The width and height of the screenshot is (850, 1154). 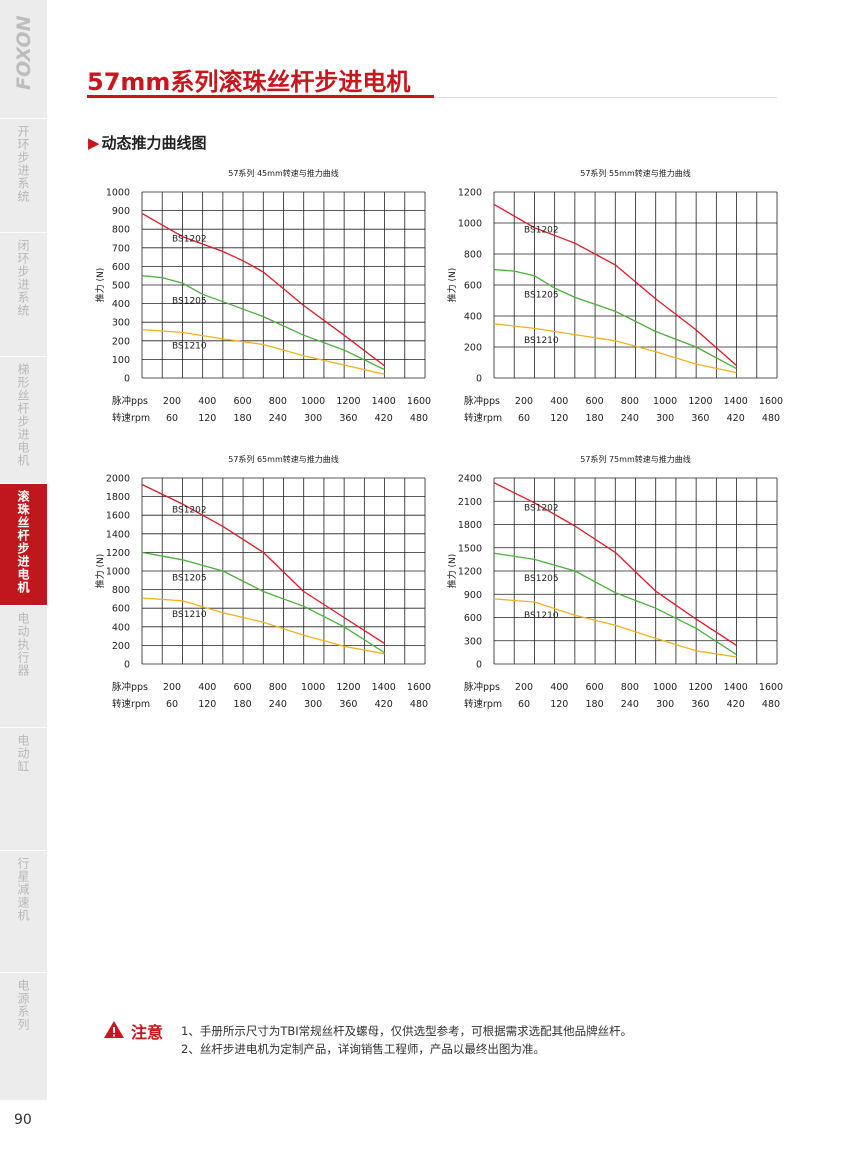 What do you see at coordinates (630, 687) in the screenshot?
I see `x-tick-label: 800` at bounding box center [630, 687].